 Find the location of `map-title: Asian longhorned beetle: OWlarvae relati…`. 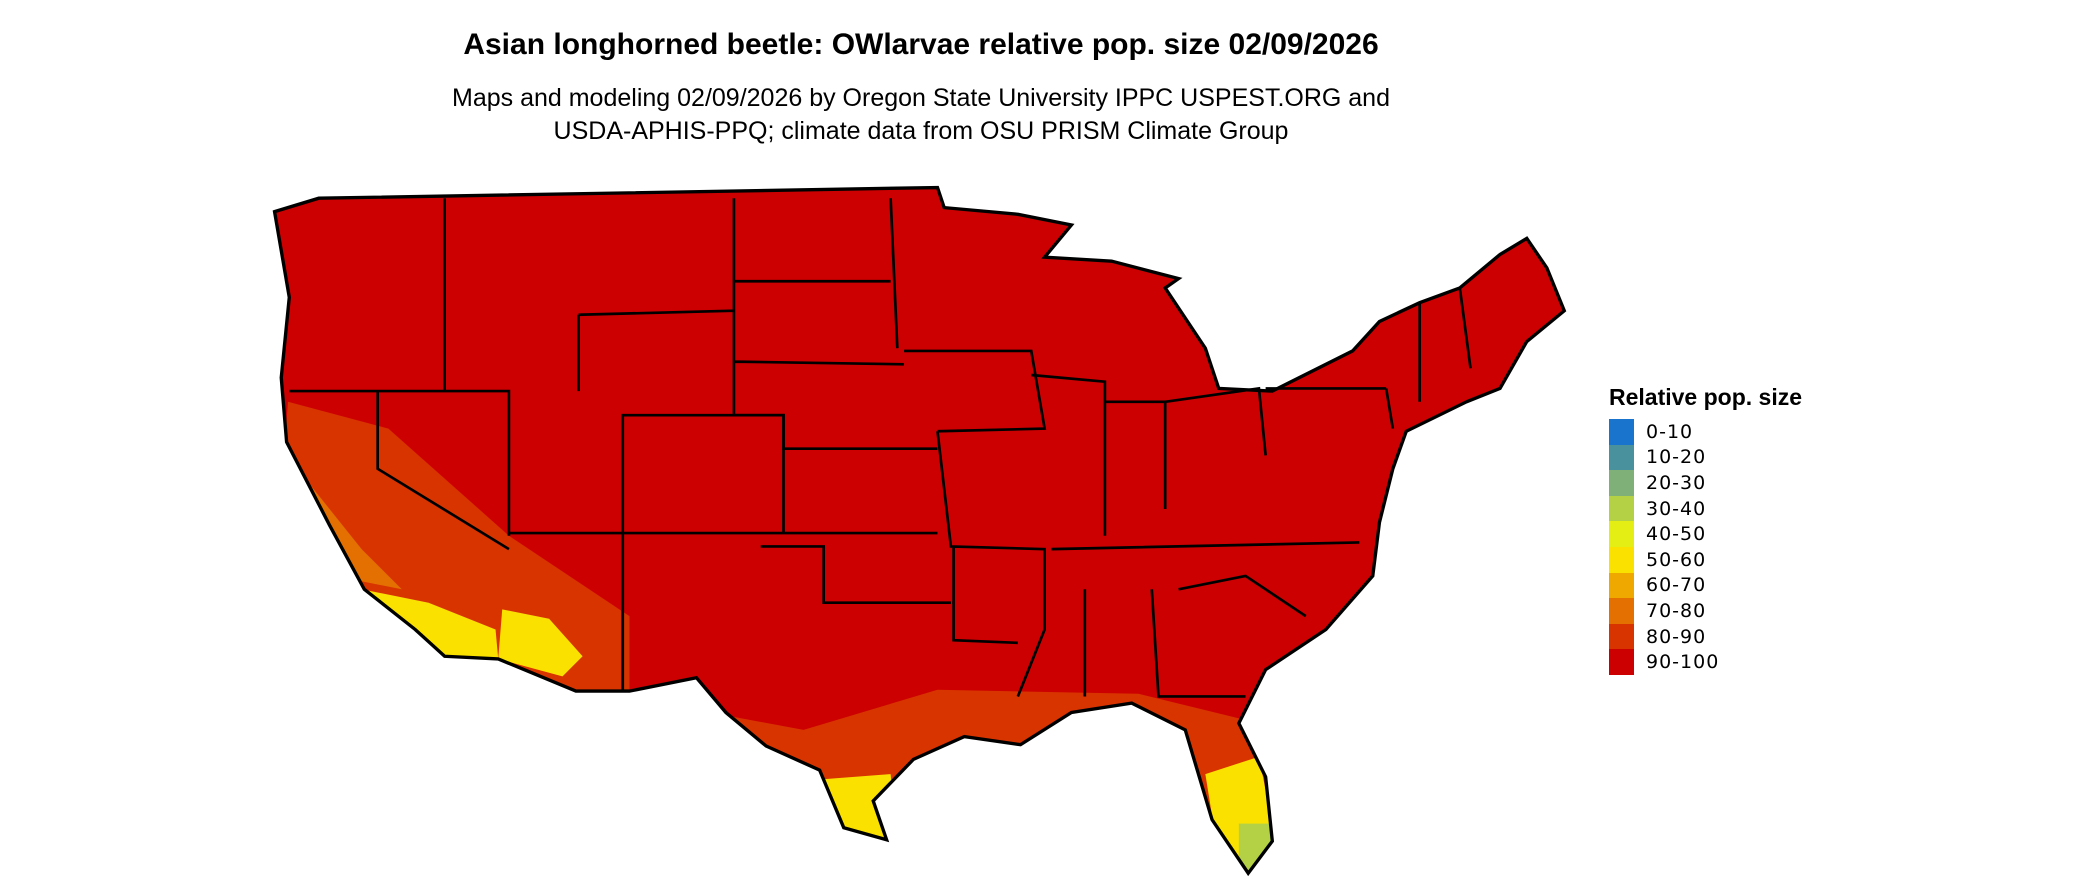

map-title: Asian longhorned beetle: OWlarvae relati… is located at coordinates (921, 44).